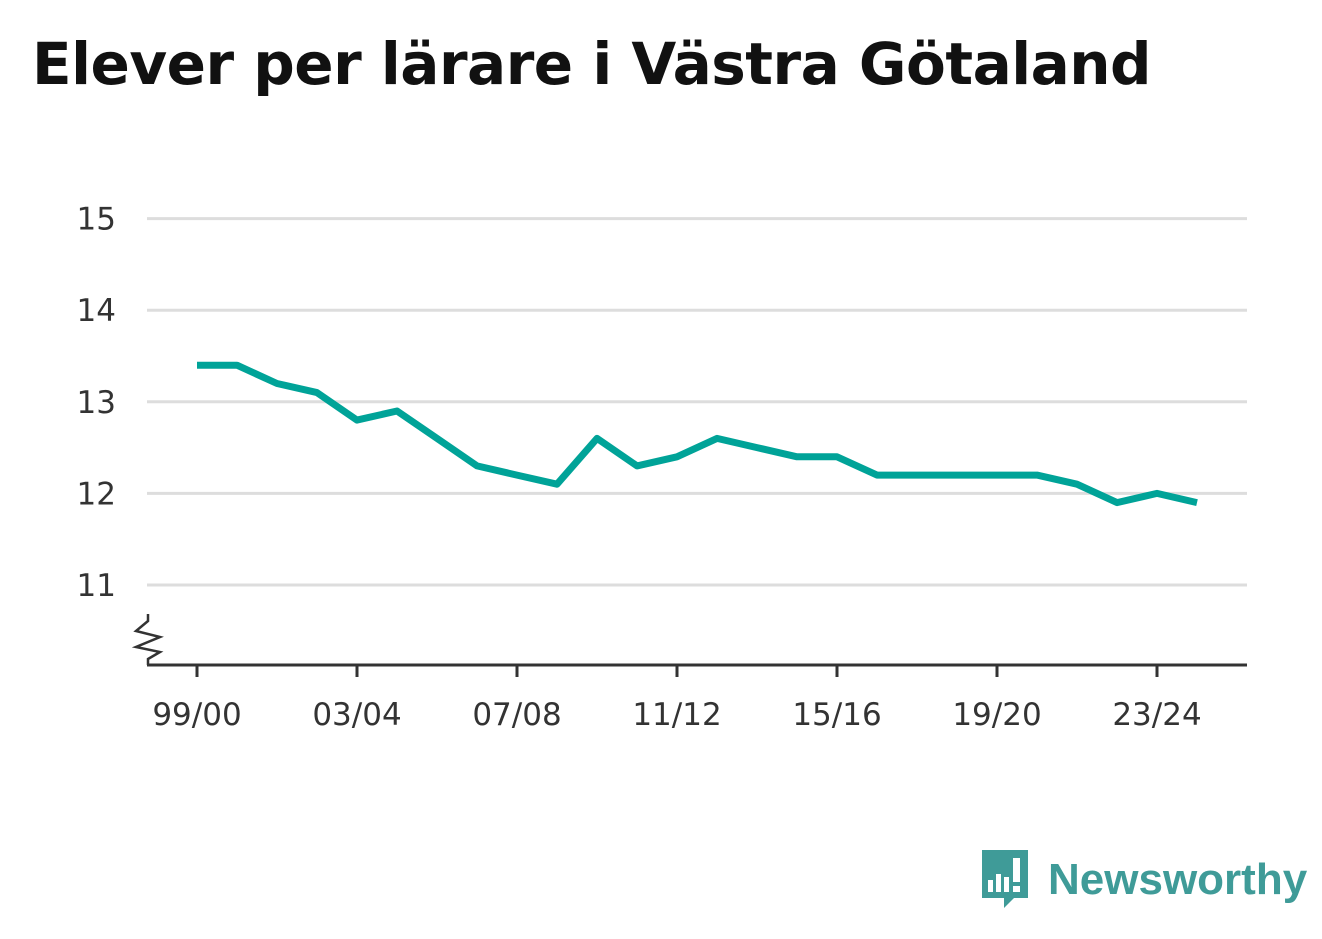 The image size is (1322, 939). Describe the element at coordinates (356, 715) in the screenshot. I see `x-tick-label: 03/04` at that location.